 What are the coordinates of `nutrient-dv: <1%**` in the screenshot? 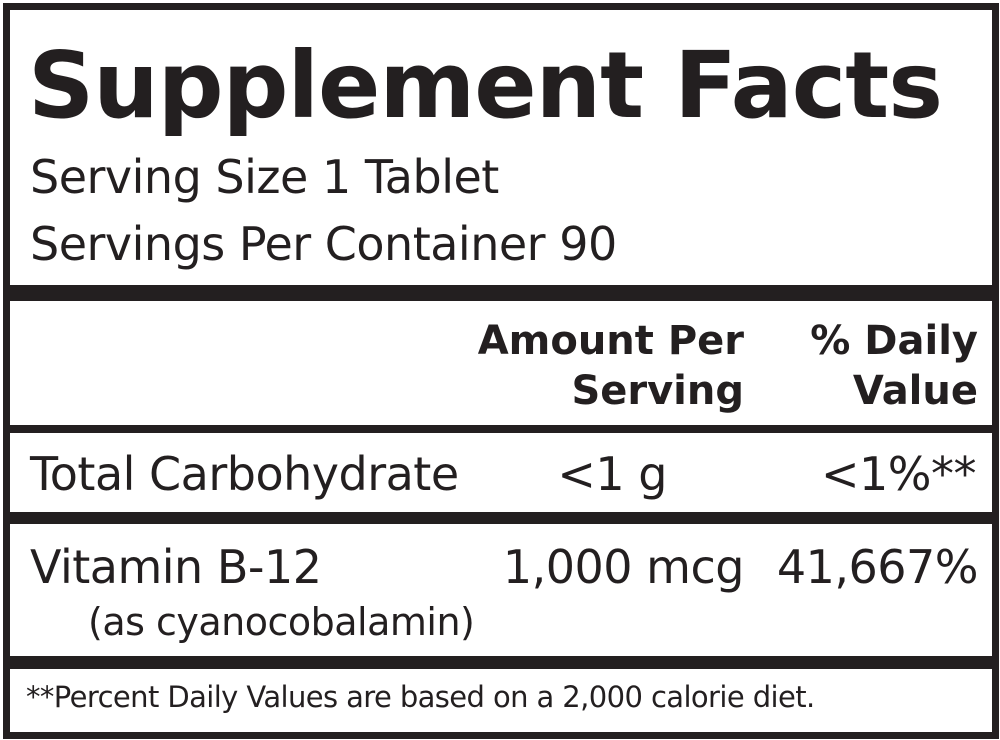 It's located at (898, 474).